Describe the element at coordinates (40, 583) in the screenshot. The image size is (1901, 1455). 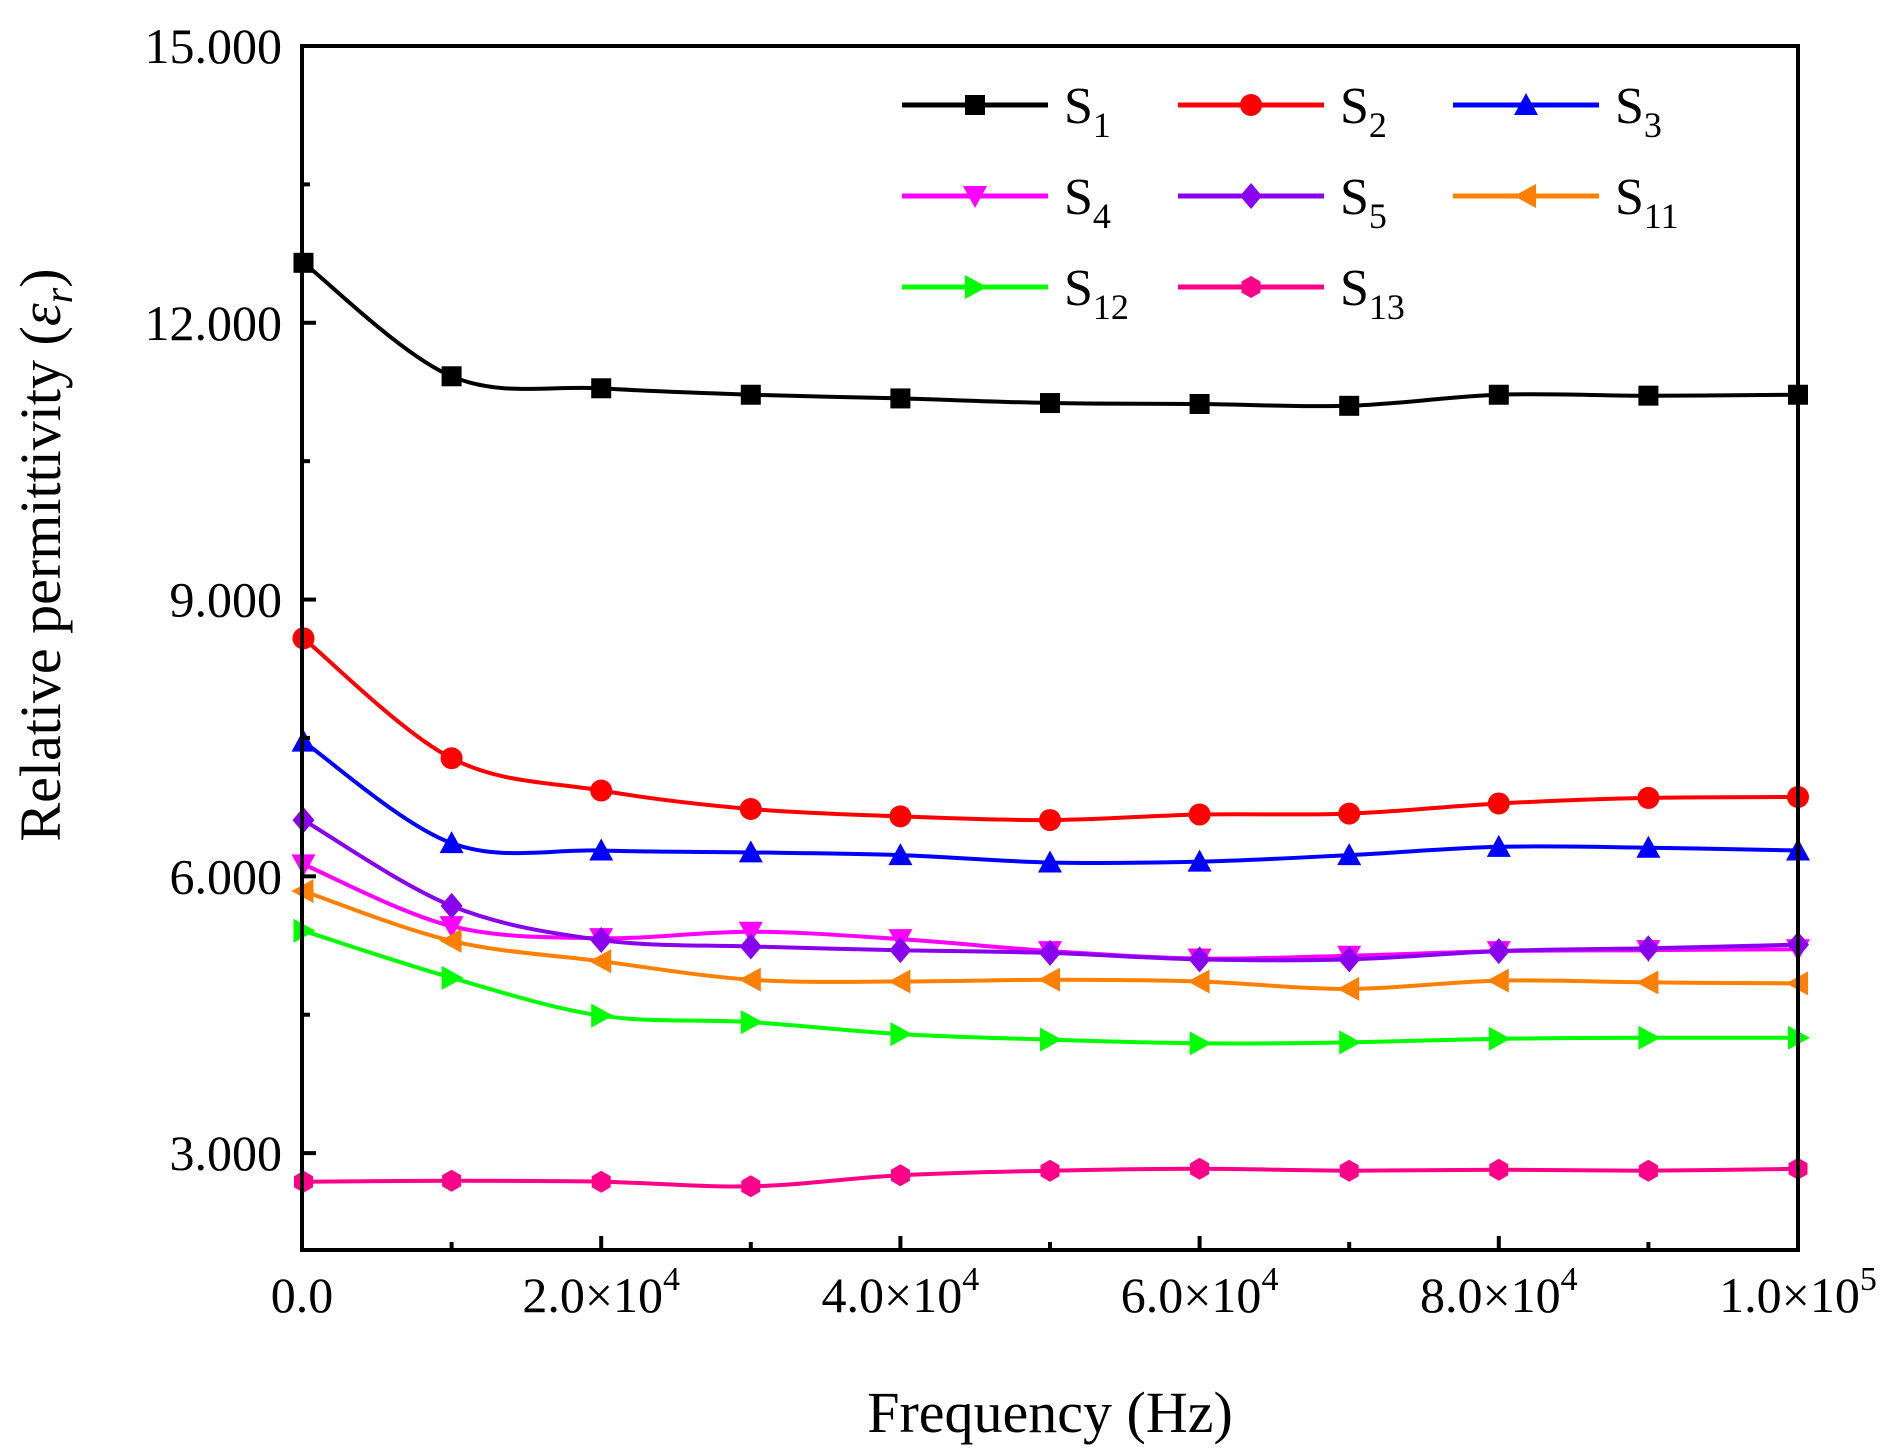
I see `y-axis-label-main: Relative permittivity (` at that location.